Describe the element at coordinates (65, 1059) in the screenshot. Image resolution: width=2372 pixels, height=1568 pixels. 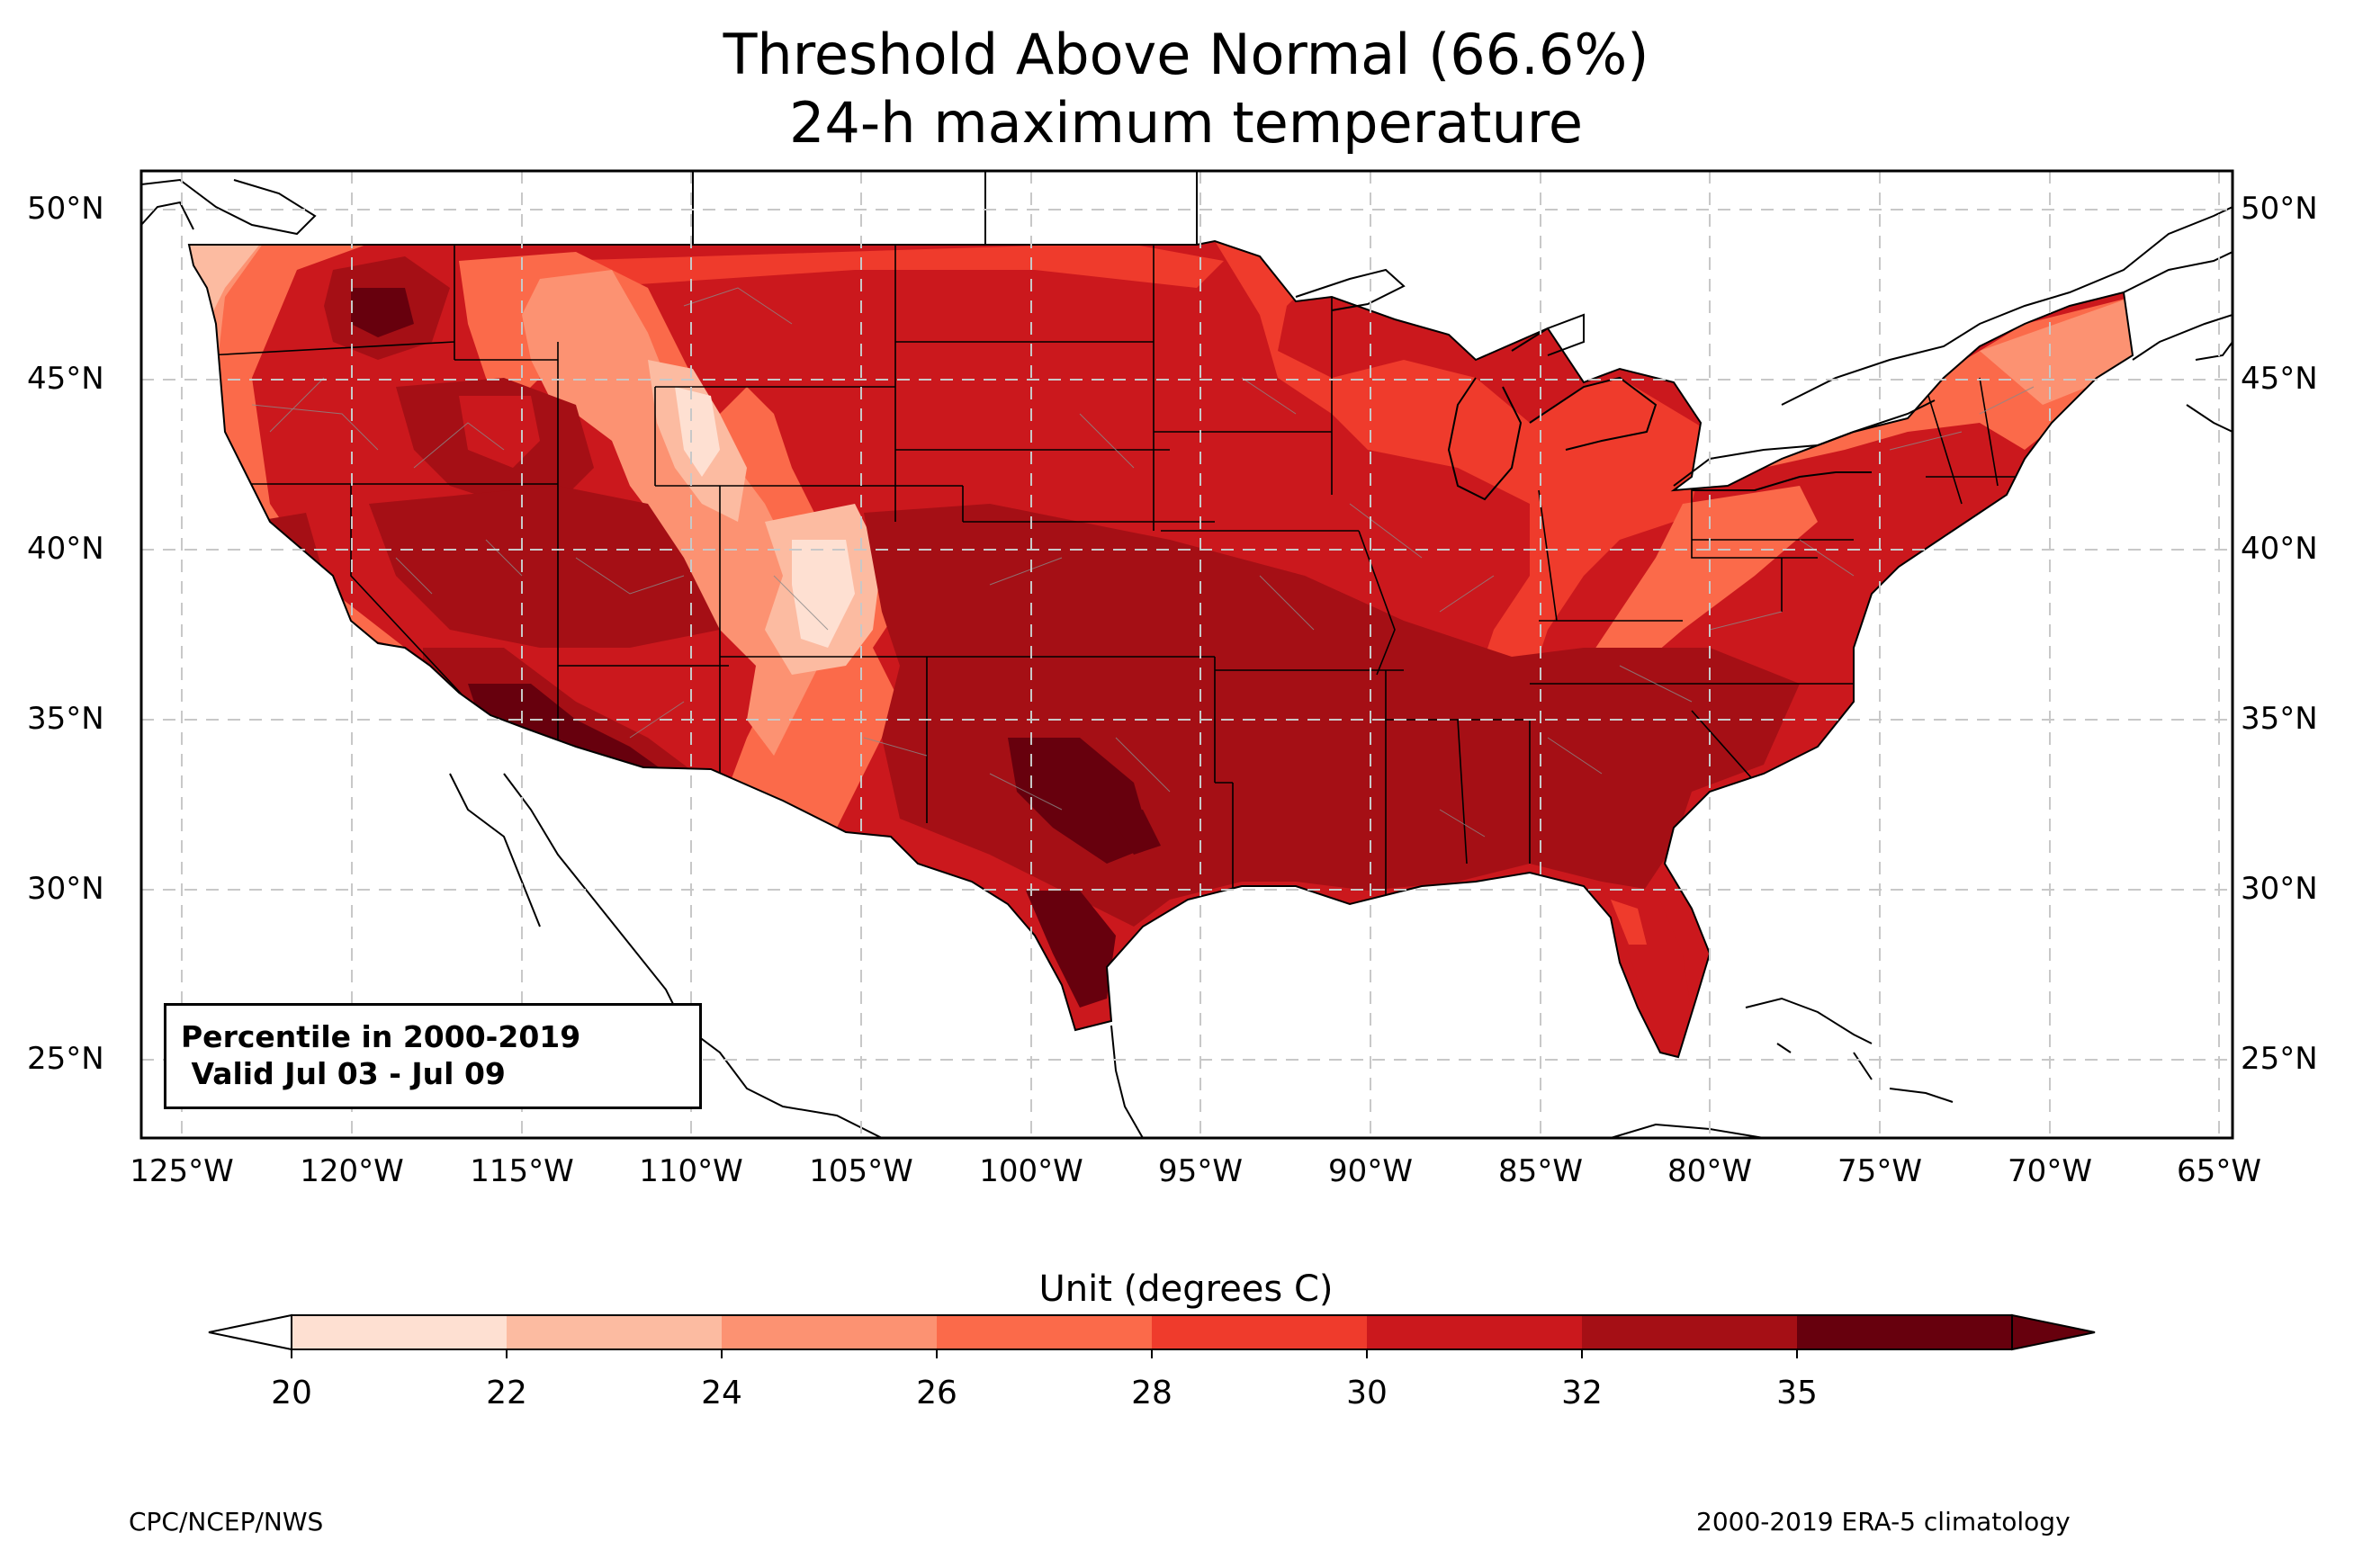
I see `lat-label-left: 25°N` at that location.